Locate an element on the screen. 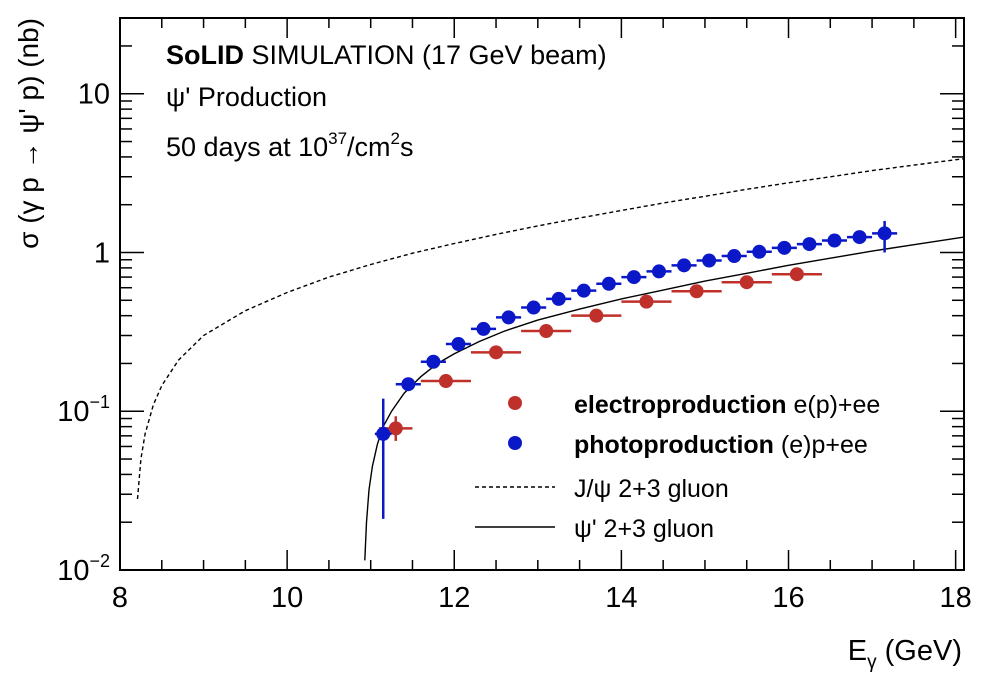 The height and width of the screenshot is (676, 988). y-tick-label: 10 is located at coordinates (94, 95).